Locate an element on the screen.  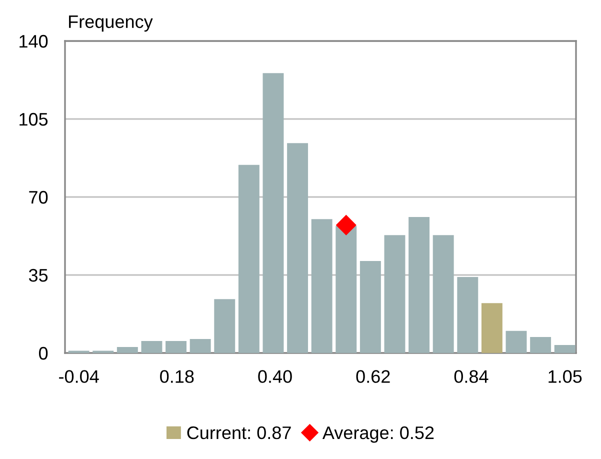
x-tick-label: 0.40 is located at coordinates (275, 376).